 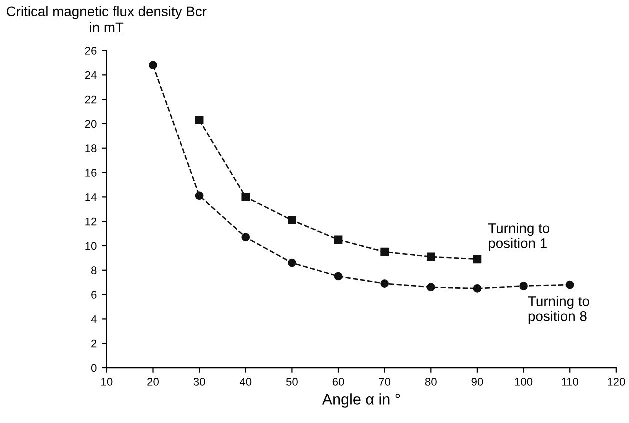 I want to click on x-tick-label: 100, so click(x=524, y=382).